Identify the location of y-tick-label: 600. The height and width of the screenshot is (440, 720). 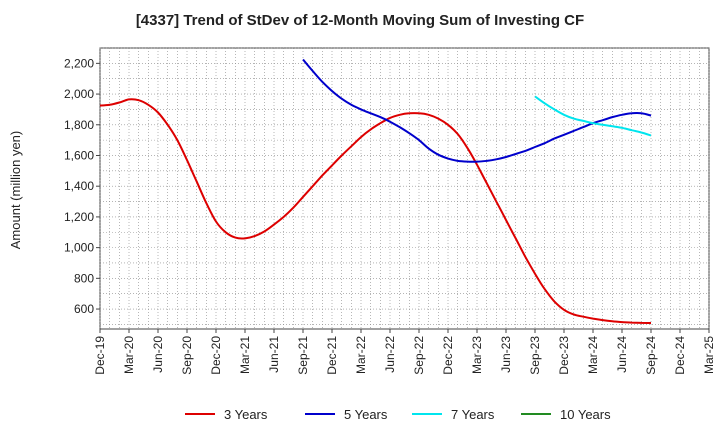
(84, 309).